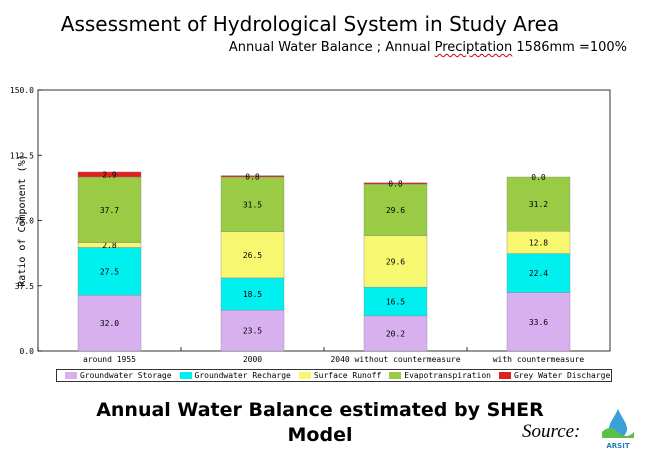  I want to click on legend-label: Groundwater Storage, so click(126, 375).